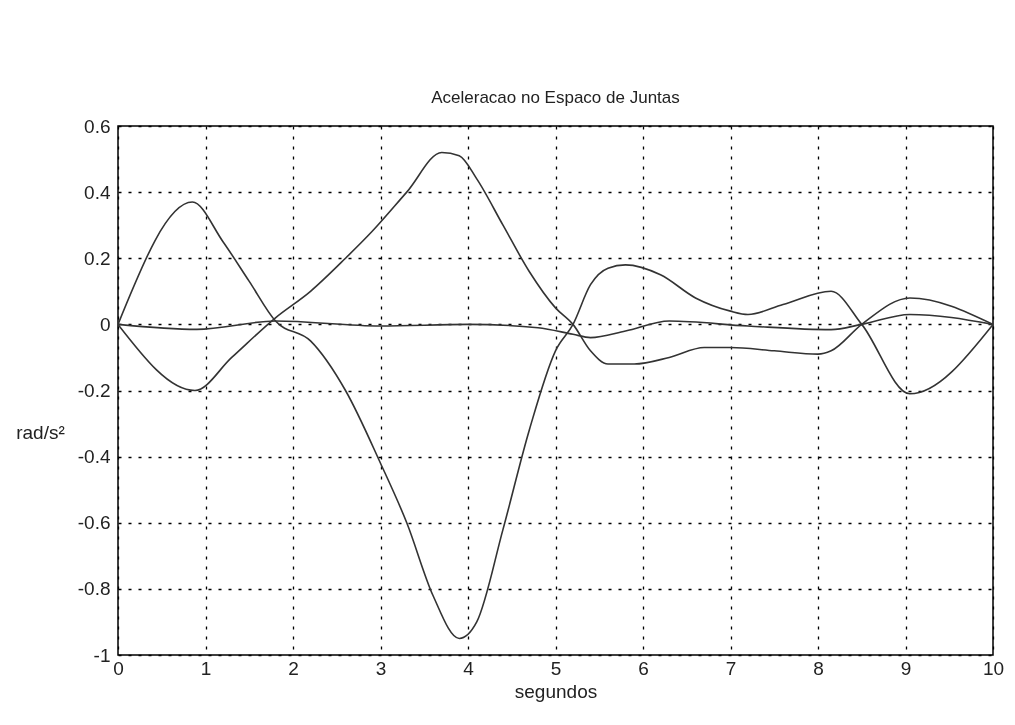  What do you see at coordinates (555, 97) in the screenshot?
I see `chart-title: Aceleracao no Espaco de Juntas` at bounding box center [555, 97].